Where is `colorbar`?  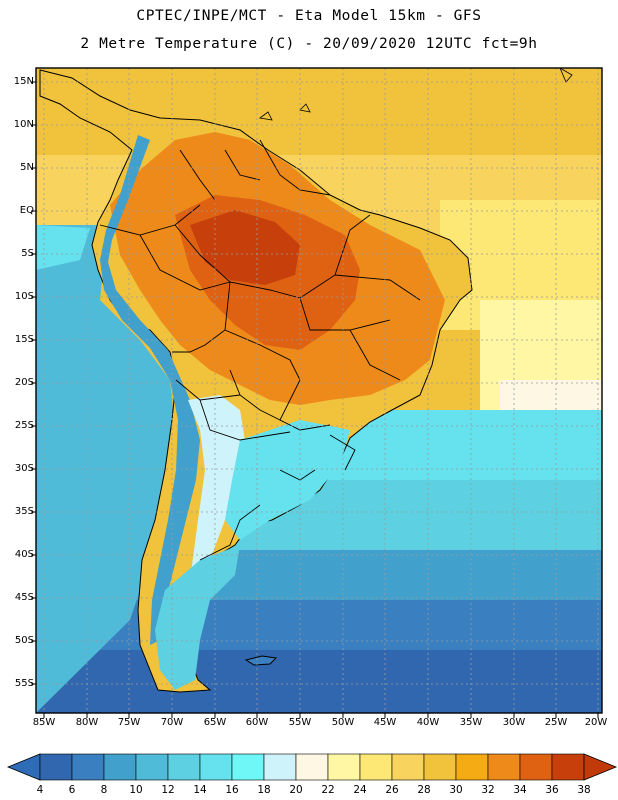 colorbar is located at coordinates (312, 767).